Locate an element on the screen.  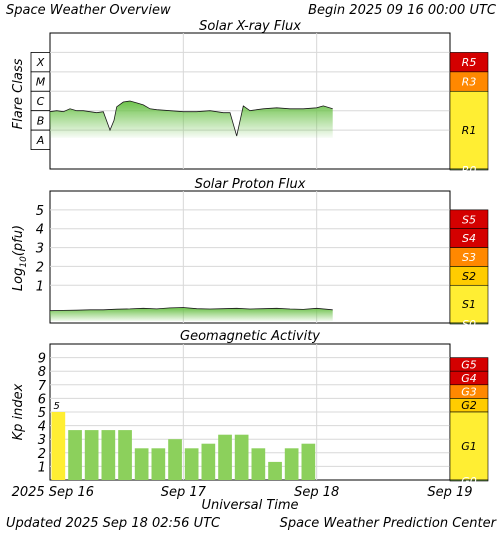
proton-flux-line is located at coordinates (191, 309).